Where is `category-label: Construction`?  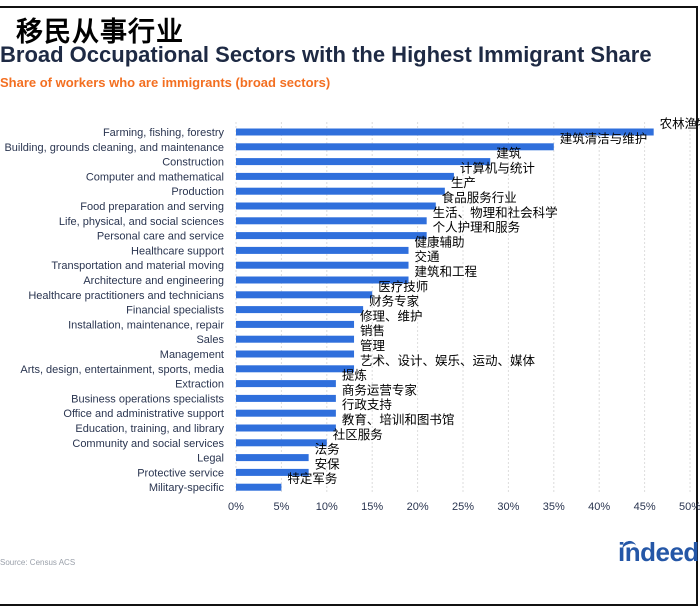 category-label: Construction is located at coordinates (193, 163).